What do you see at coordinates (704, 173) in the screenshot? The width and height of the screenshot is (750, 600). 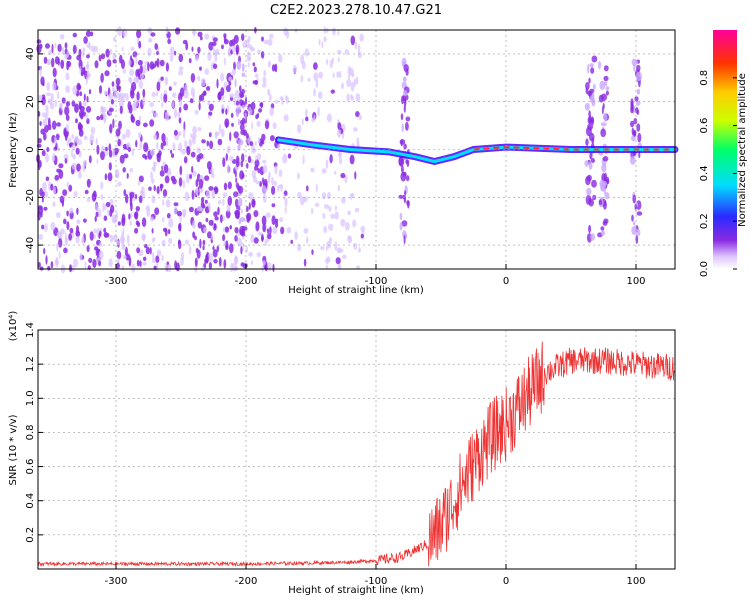 I see `colorbar-tick-label: 0.4` at bounding box center [704, 173].